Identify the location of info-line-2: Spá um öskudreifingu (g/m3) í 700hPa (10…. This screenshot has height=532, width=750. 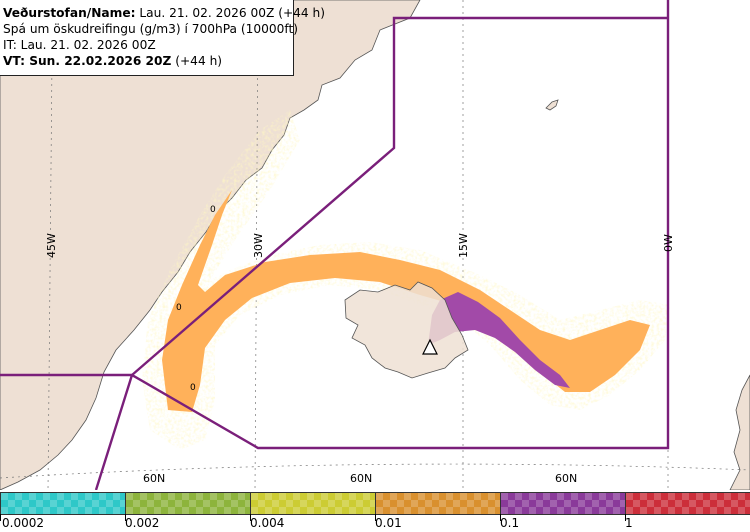
(150, 29).